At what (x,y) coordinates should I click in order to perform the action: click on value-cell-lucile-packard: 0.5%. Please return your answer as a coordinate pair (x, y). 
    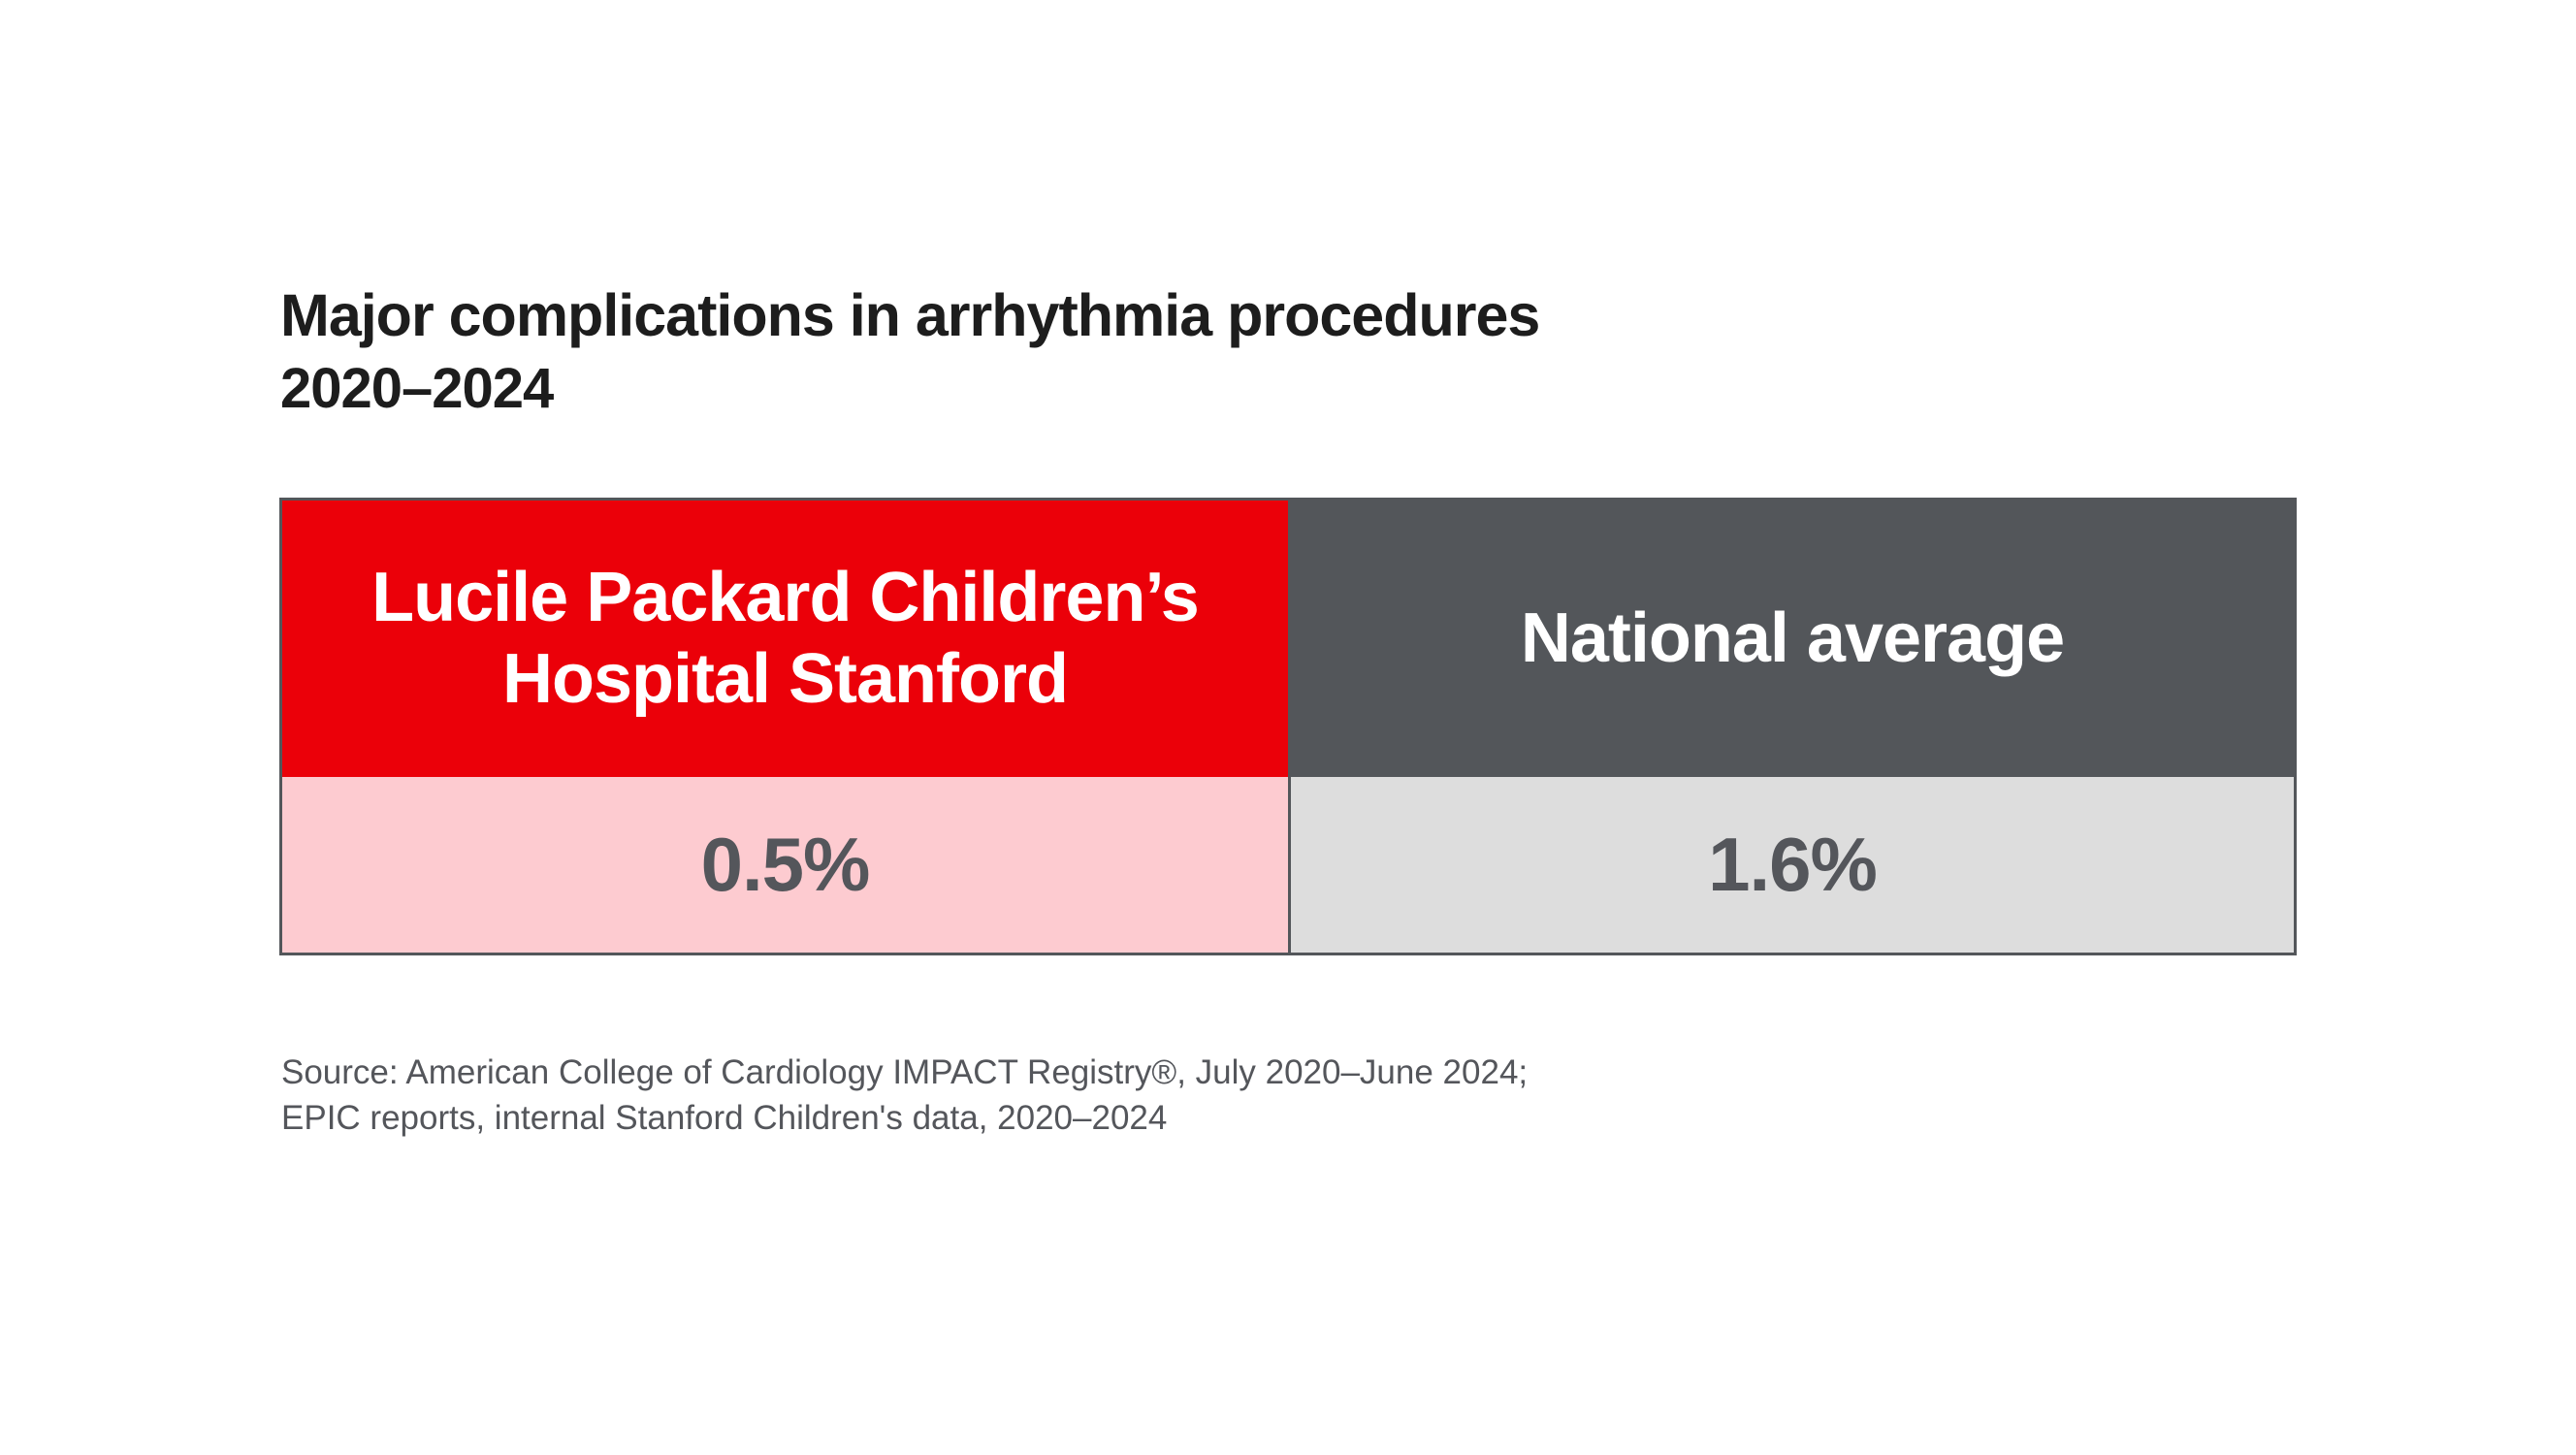
    Looking at the image, I should click on (785, 865).